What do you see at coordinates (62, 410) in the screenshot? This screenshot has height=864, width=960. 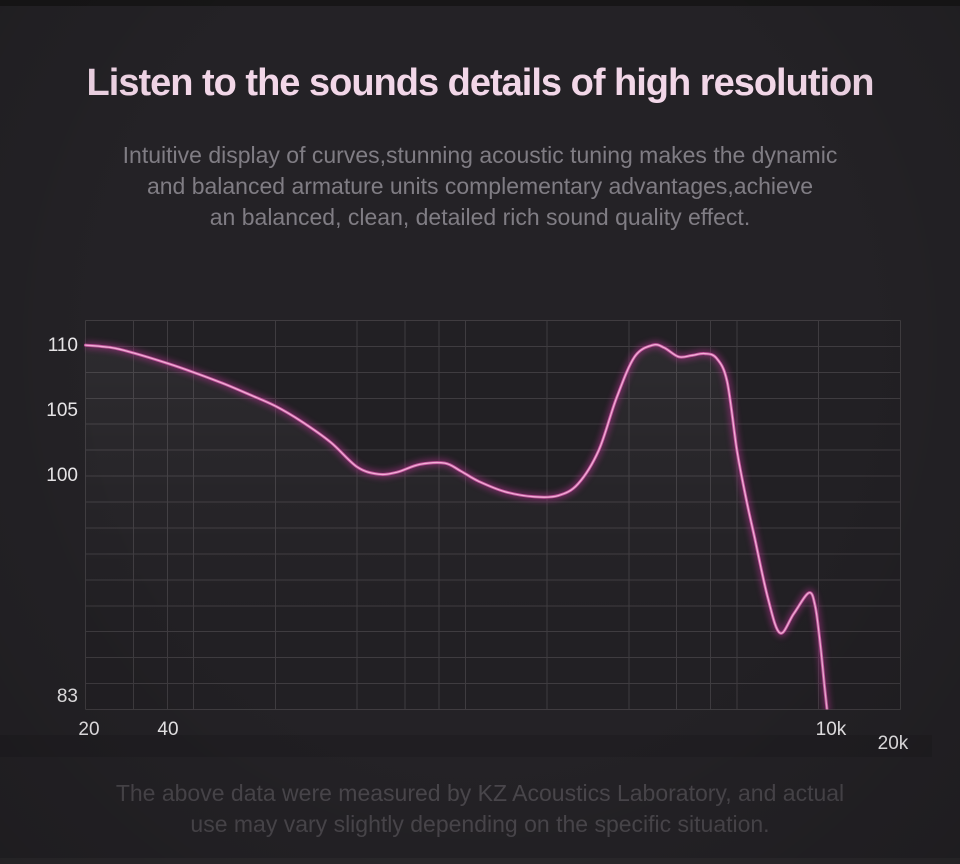 I see `y-tick-label: 105` at bounding box center [62, 410].